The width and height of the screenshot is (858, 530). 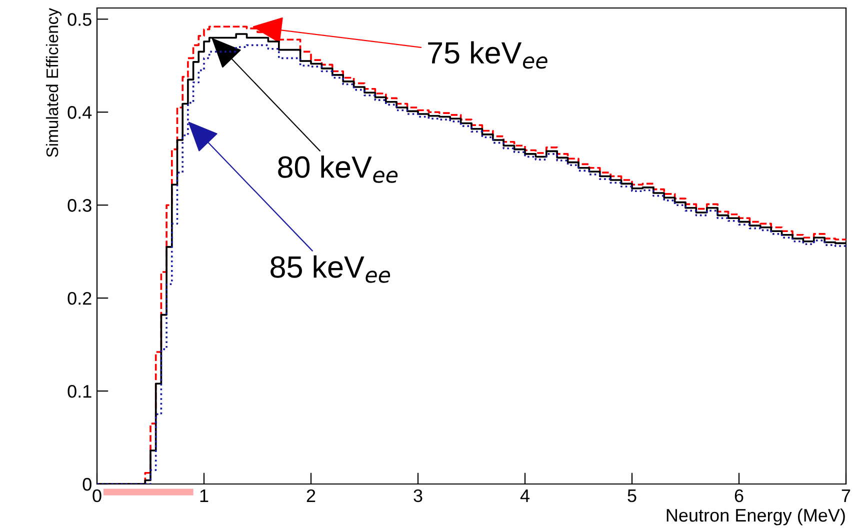 I want to click on y-tick-label: 0.2, so click(x=80, y=298).